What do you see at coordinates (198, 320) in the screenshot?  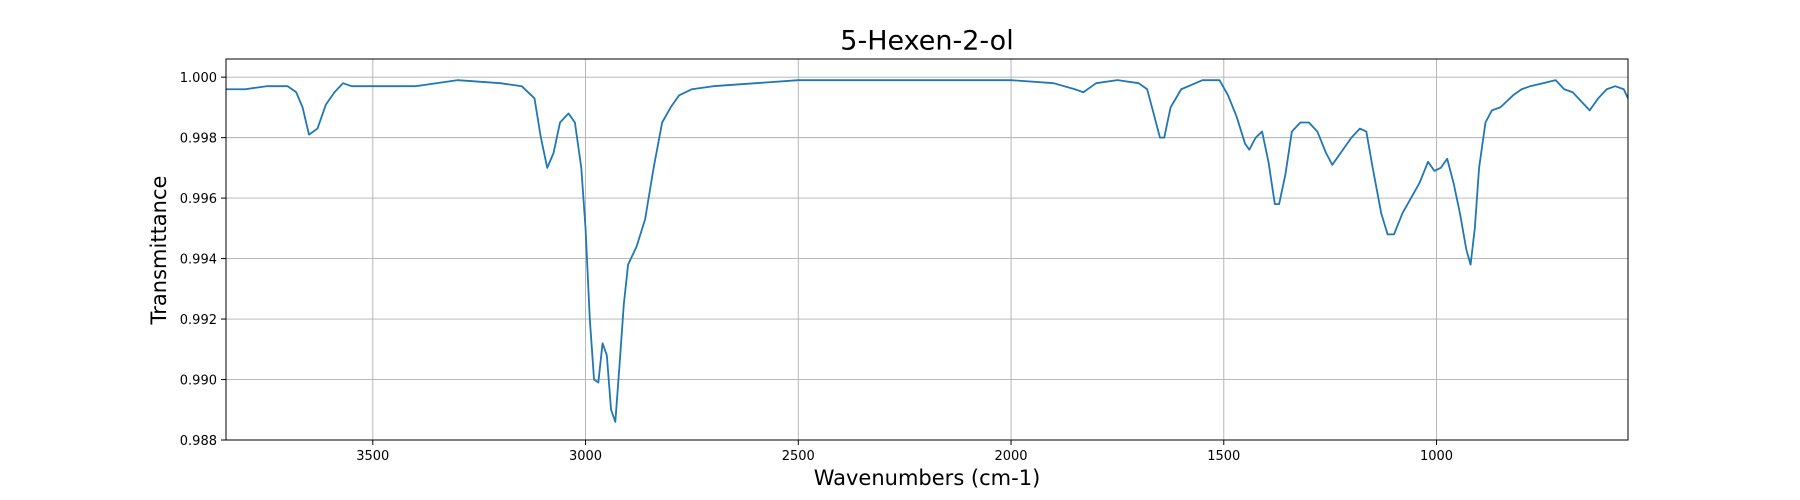 I see `y-tick-label: 0.992` at bounding box center [198, 320].